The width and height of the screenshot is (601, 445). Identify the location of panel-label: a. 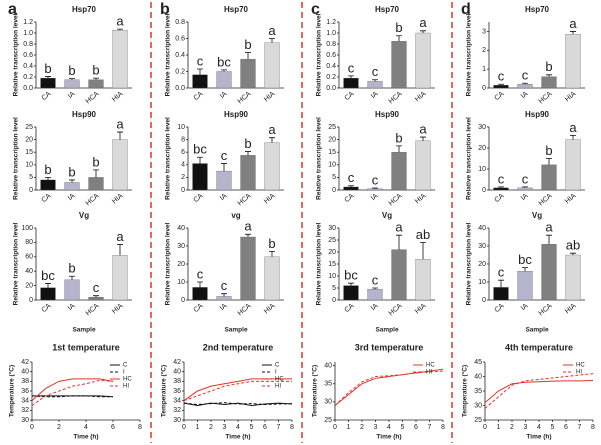
(12, 9).